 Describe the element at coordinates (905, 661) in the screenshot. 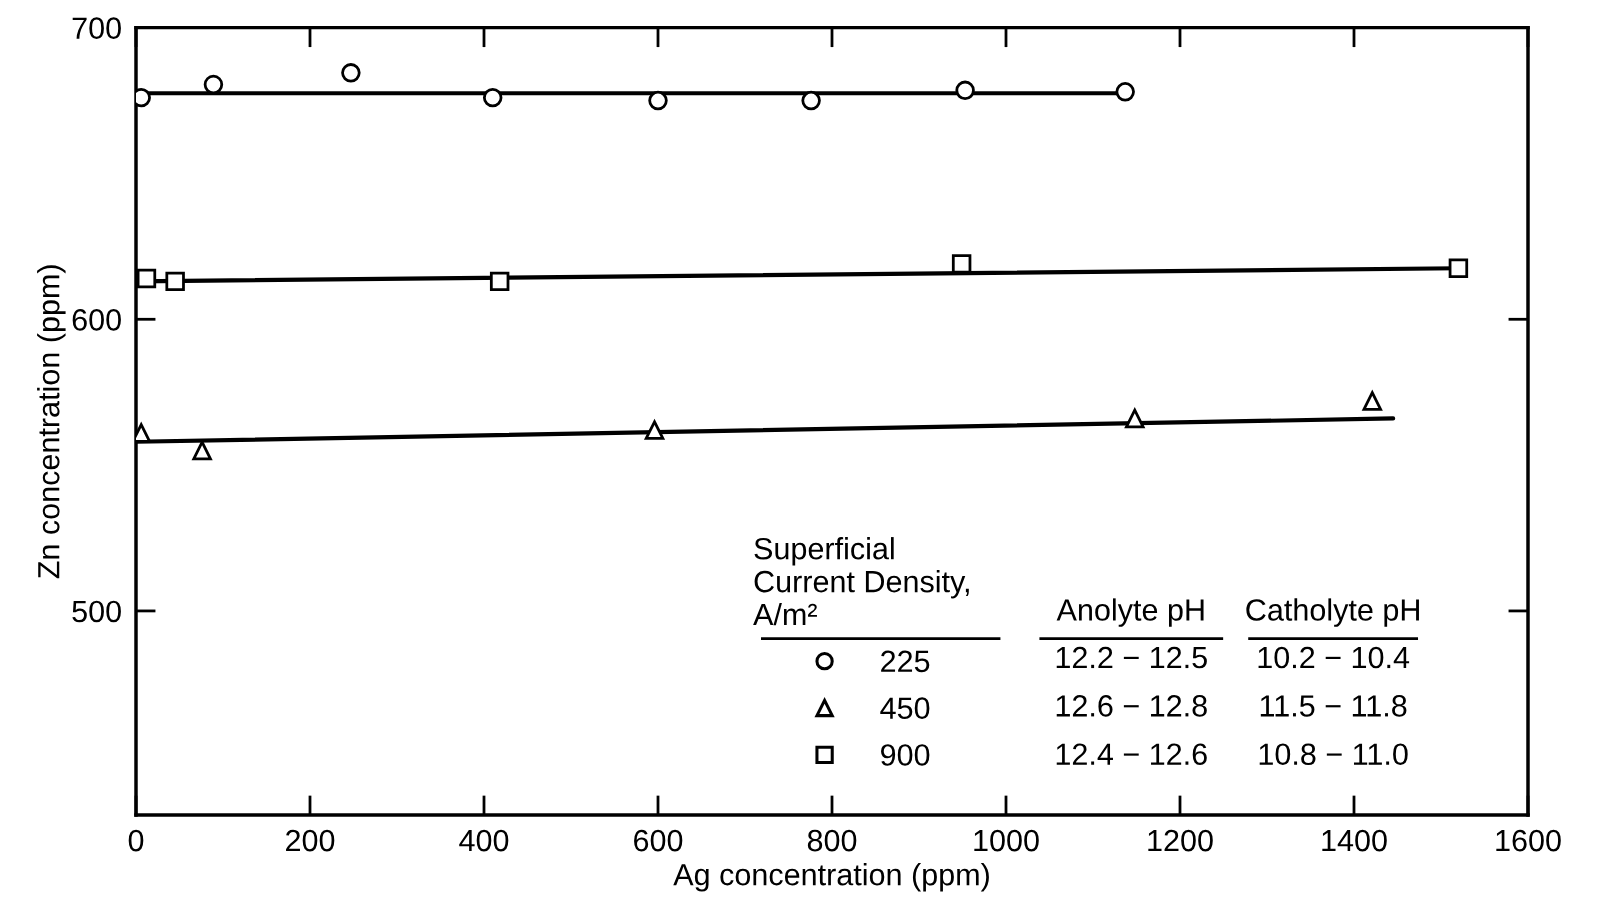

I see `legend-label: 225` at that location.